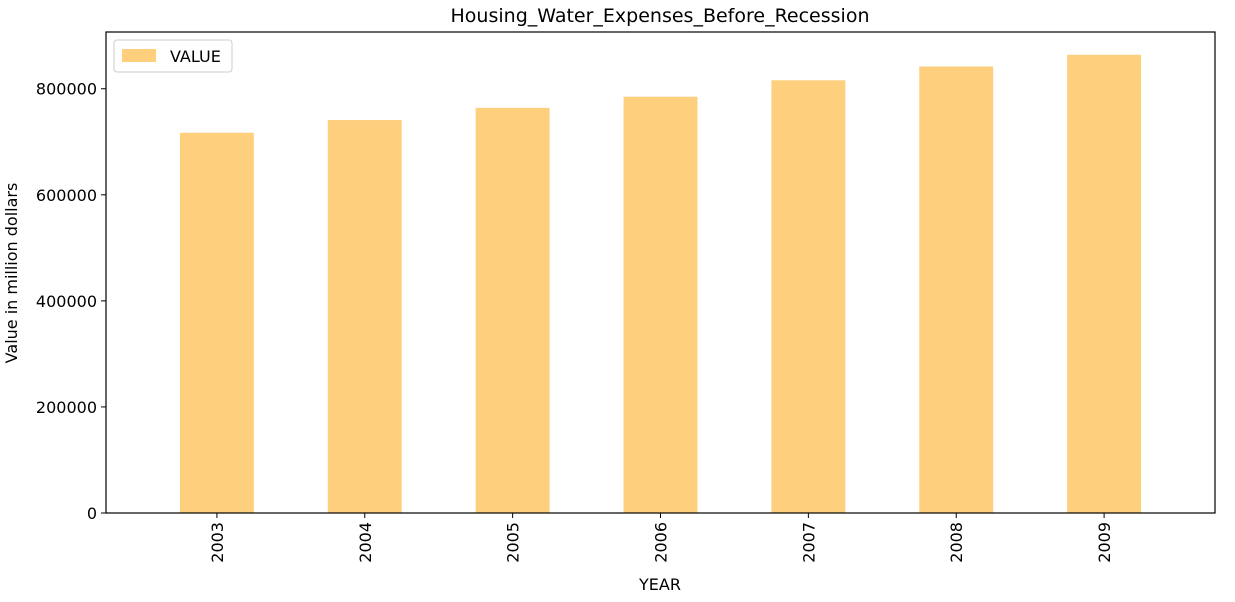  What do you see at coordinates (11, 273) in the screenshot?
I see `y-axis-label: Value in million dollars` at bounding box center [11, 273].